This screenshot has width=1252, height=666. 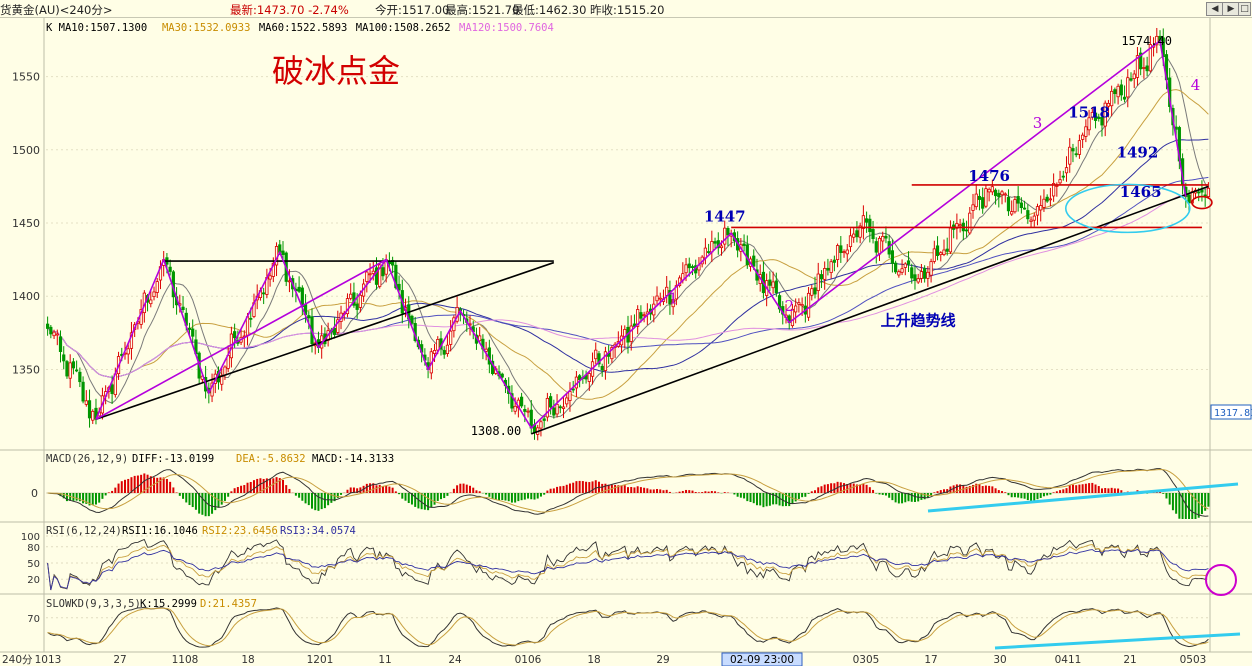 I want to click on ma-legend-item: MA30:1532.0933, so click(x=206, y=28).